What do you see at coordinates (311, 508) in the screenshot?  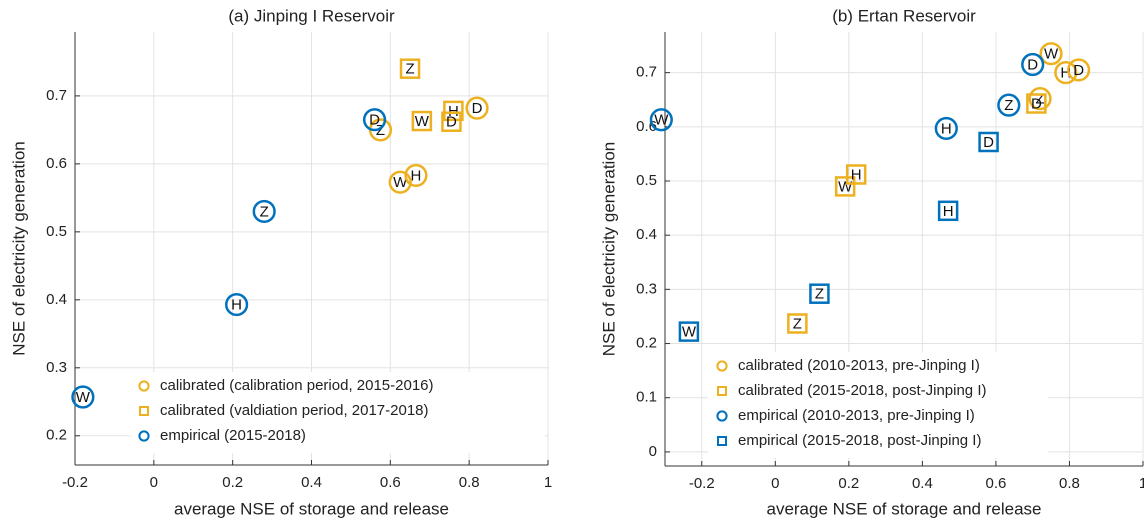 I see `x-axis-label: average NSE of storage and release` at bounding box center [311, 508].